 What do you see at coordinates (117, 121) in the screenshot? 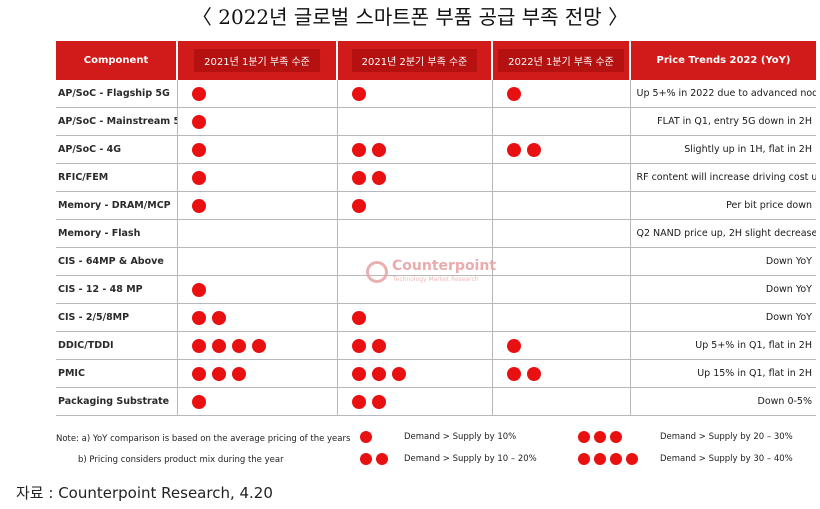
I see `component-label: AP/SoC - Mainstream 5G` at bounding box center [117, 121].